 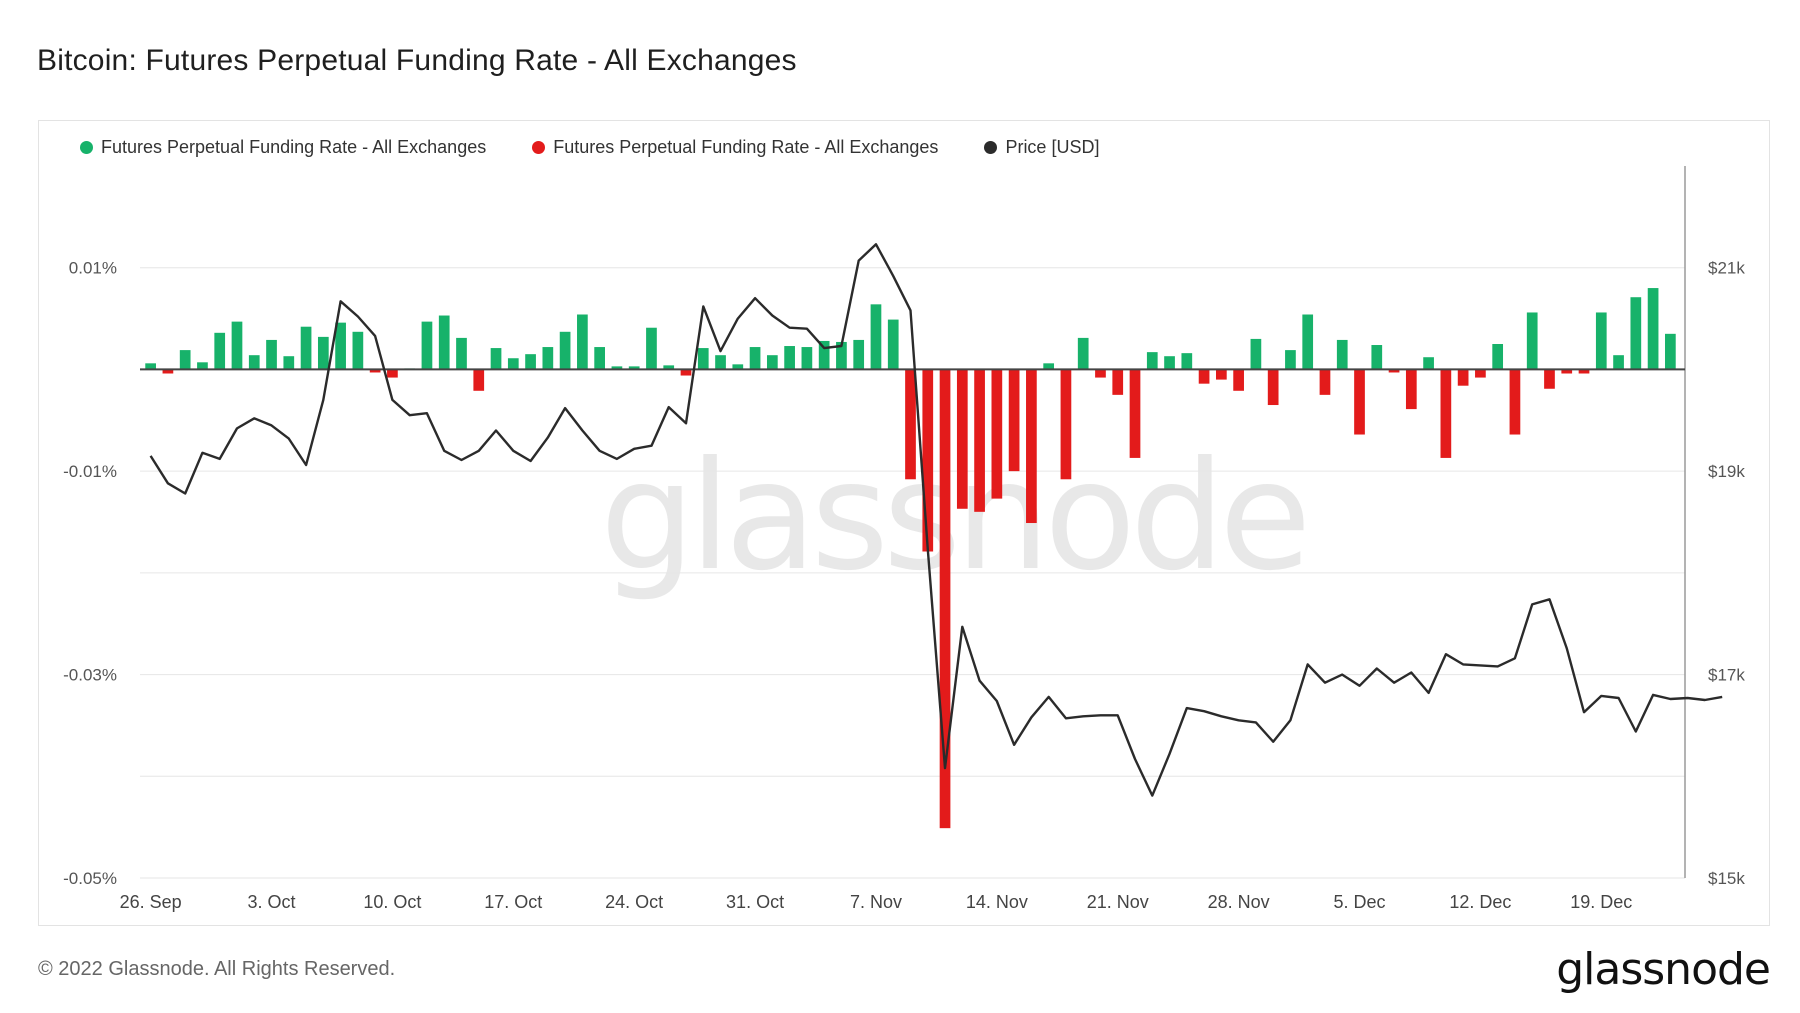 I want to click on x-tick-label: 7. Nov, so click(x=876, y=902).